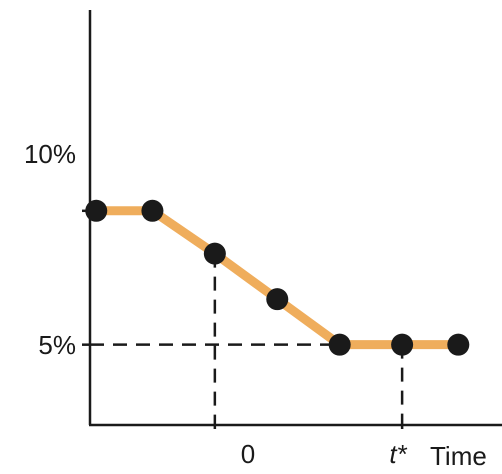 Image resolution: width=502 pixels, height=474 pixels. Describe the element at coordinates (248, 454) in the screenshot. I see `x-tick-label-0: 0` at that location.